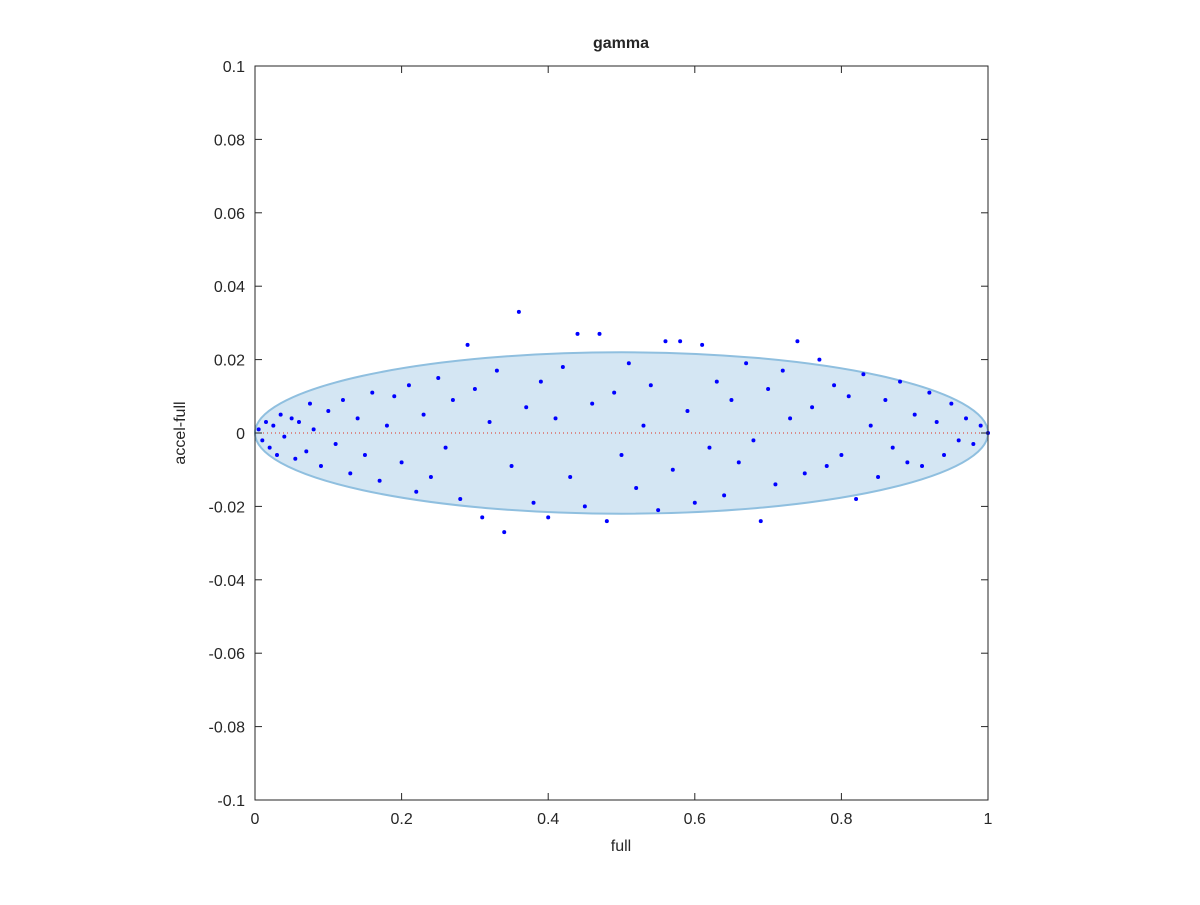 This screenshot has width=1200, height=905. What do you see at coordinates (548, 819) in the screenshot?
I see `x-tick-label: 0.4` at bounding box center [548, 819].